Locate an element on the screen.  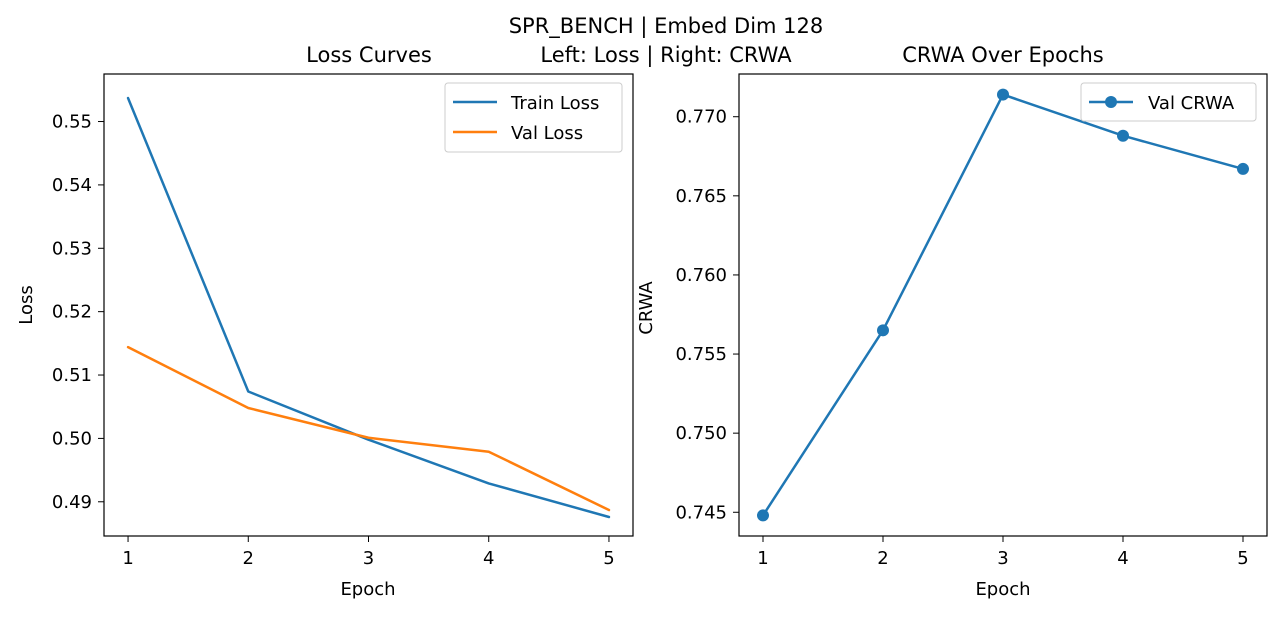
crwa-y-tick-label: 0.755 is located at coordinates (701, 354).